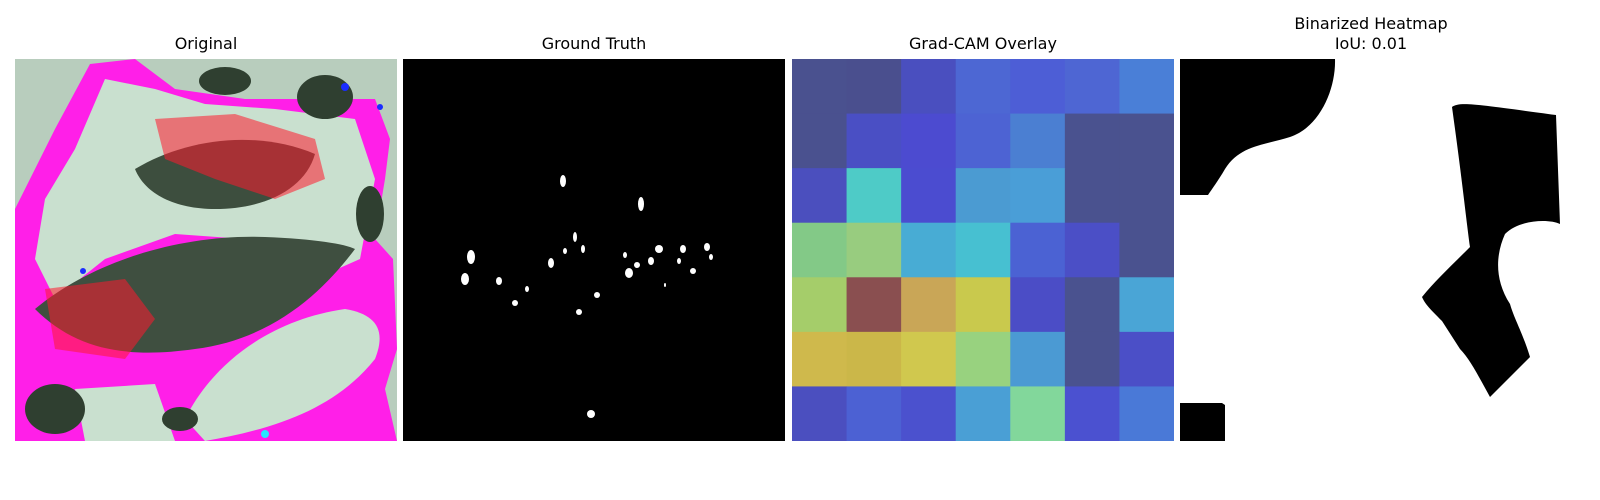  What do you see at coordinates (983, 43) in the screenshot?
I see `overlay-title: Grad-CAM Overlay` at bounding box center [983, 43].